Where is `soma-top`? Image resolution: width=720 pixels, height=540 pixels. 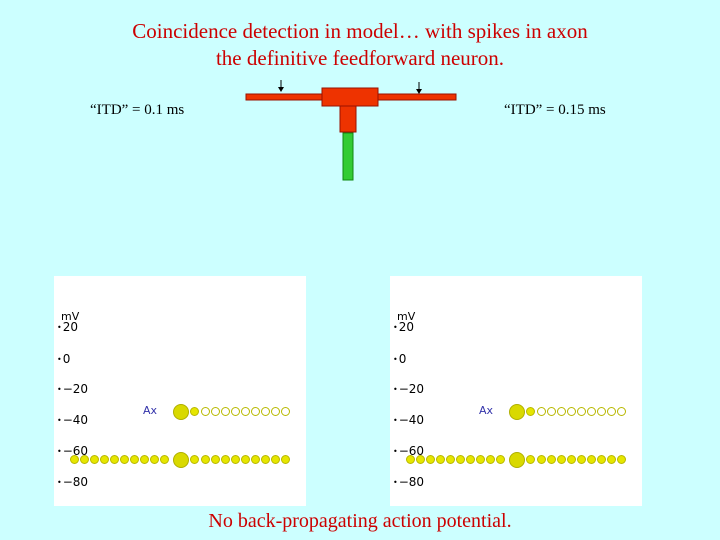
soma-top is located at coordinates (350, 97).